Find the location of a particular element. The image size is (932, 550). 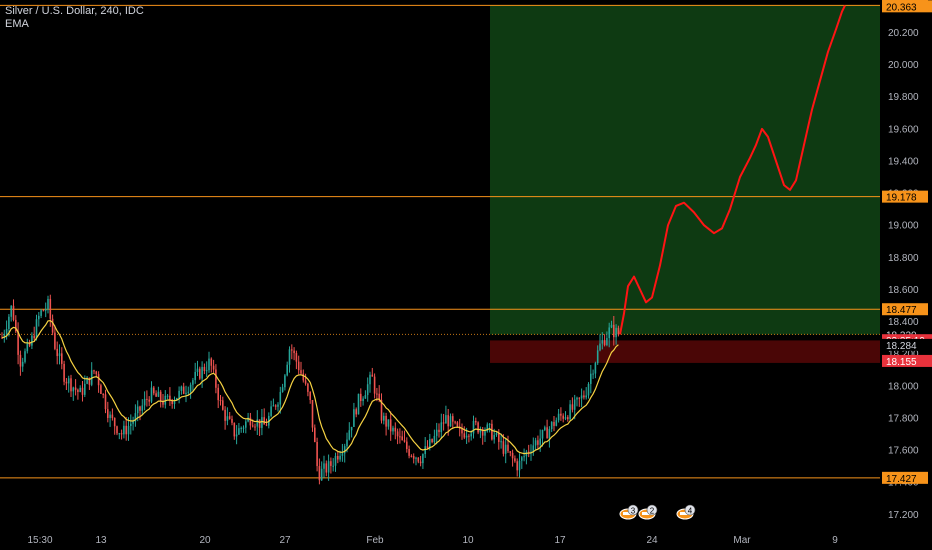

x-tick-label: 13 is located at coordinates (101, 540).